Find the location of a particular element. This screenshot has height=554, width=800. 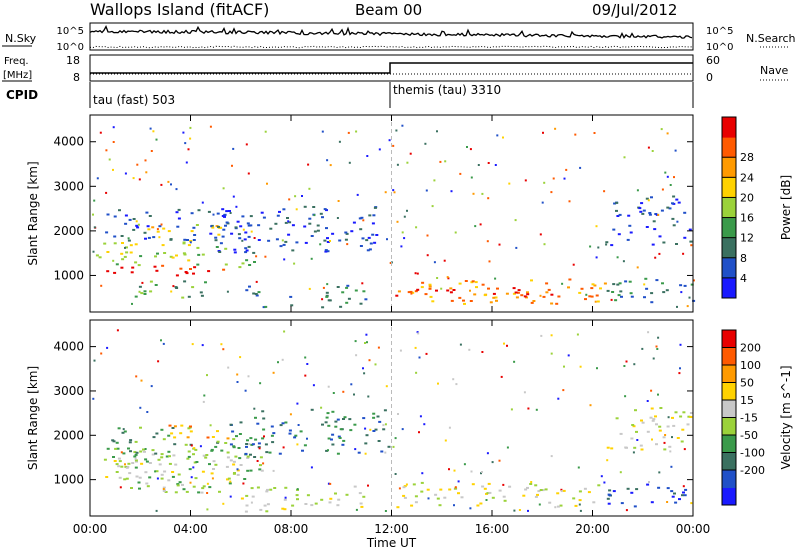

x-tick-label: 04:00 is located at coordinates (190, 529).